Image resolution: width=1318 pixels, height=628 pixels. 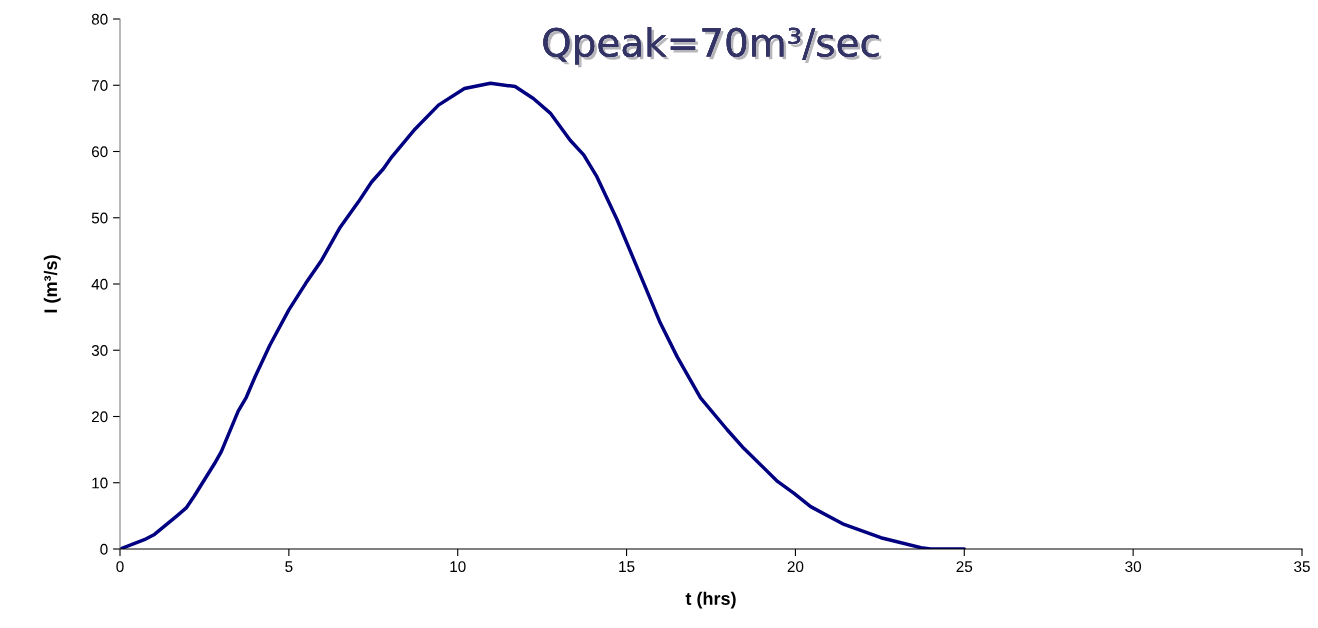 I want to click on x-tick-label: 5, so click(x=289, y=567).